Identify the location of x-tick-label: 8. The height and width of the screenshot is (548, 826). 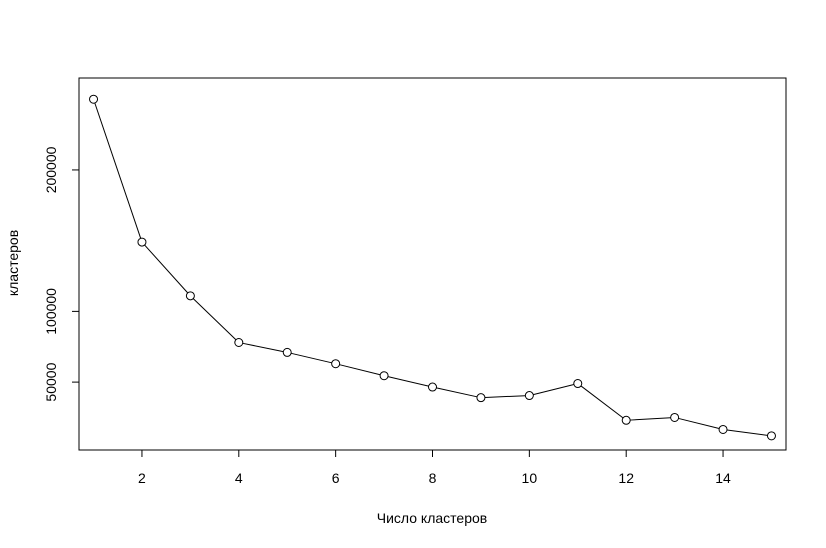
(433, 478).